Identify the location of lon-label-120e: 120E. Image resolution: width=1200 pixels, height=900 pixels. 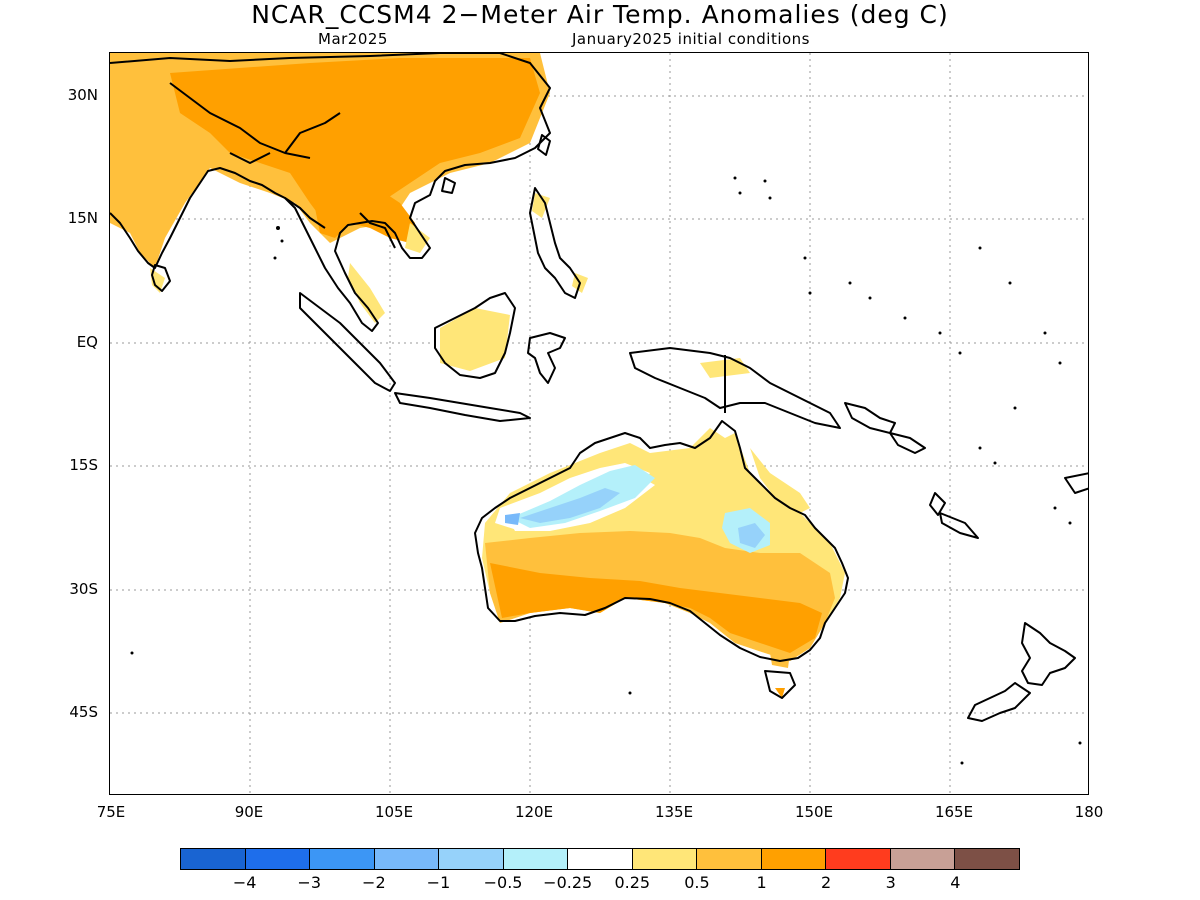
(534, 812).